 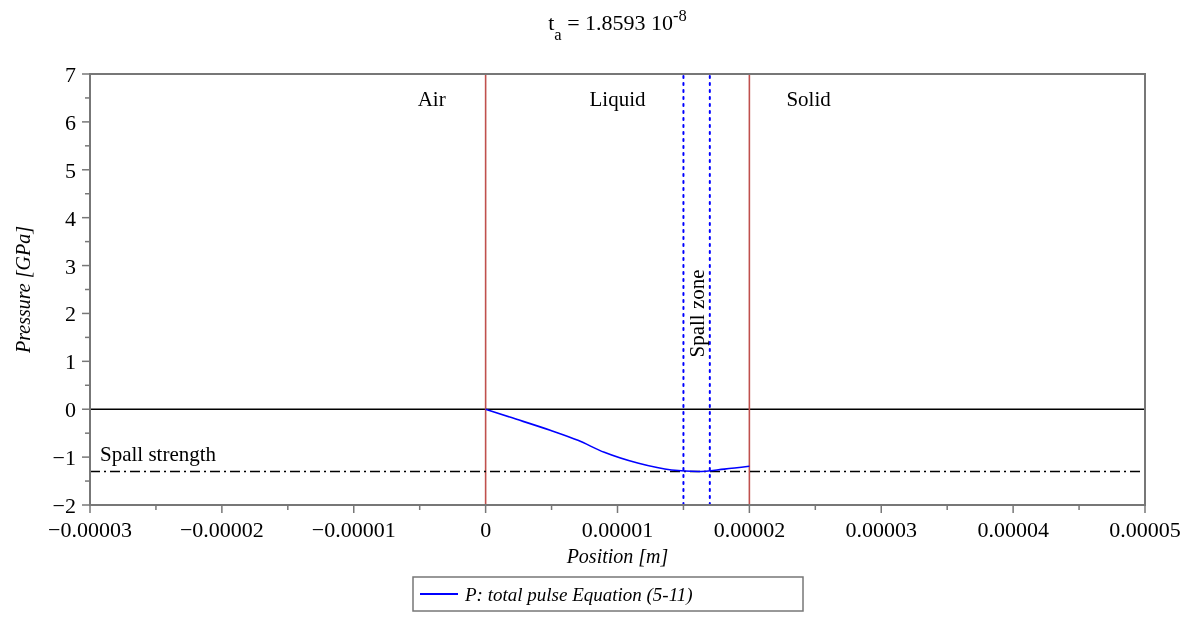 What do you see at coordinates (70, 410) in the screenshot?
I see `y-tick-label: 0` at bounding box center [70, 410].